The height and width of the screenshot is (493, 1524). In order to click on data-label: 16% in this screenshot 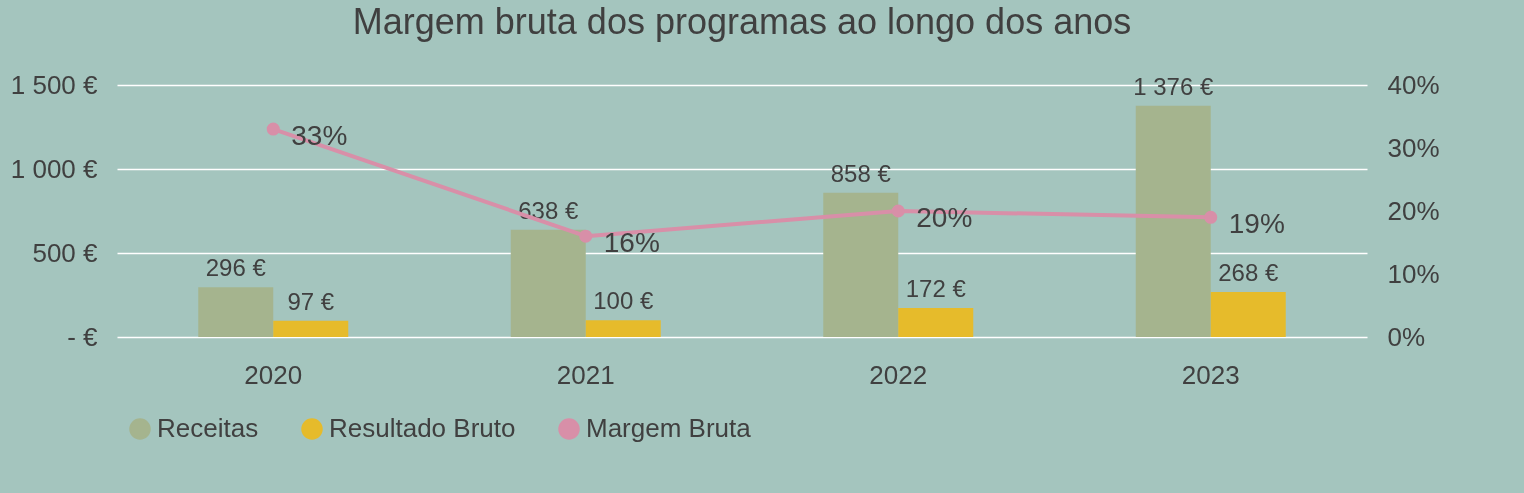, I will do `click(631, 243)`.